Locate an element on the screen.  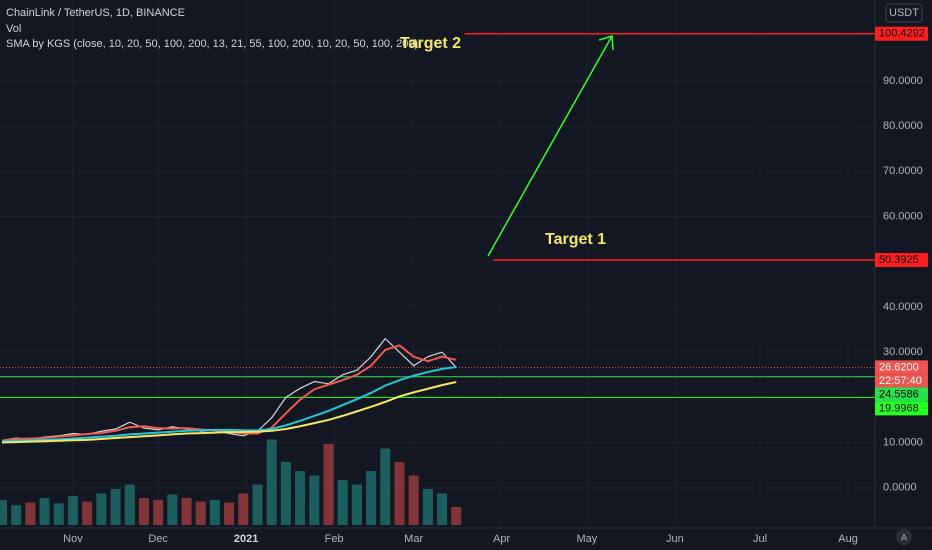
x-tick-label: May is located at coordinates (586, 539).